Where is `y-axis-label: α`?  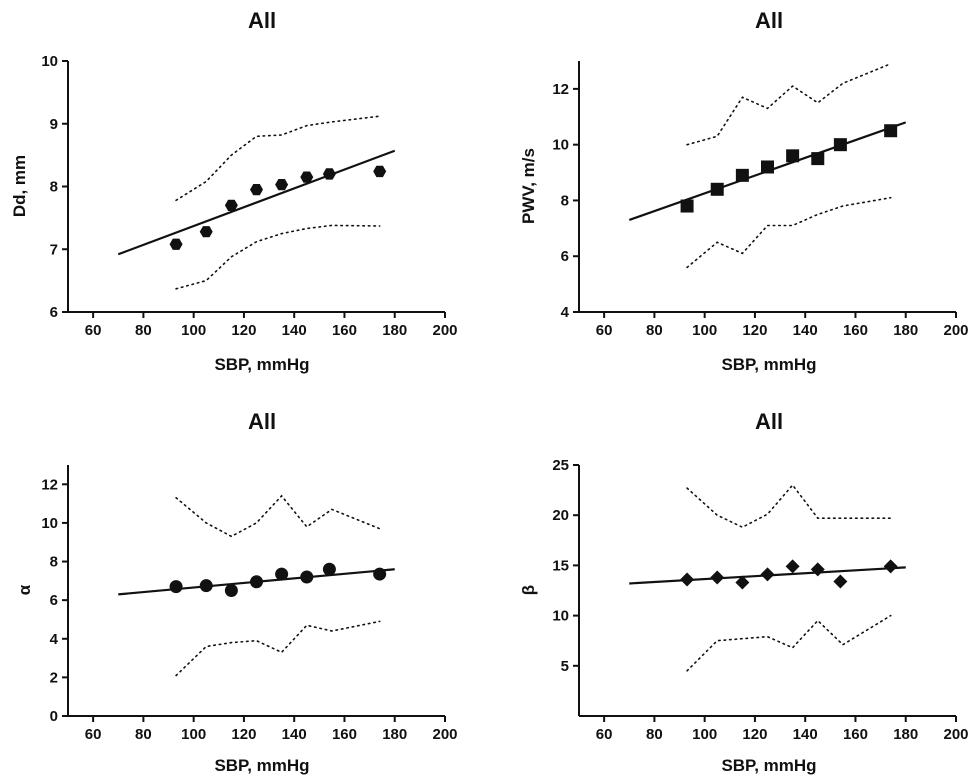
y-axis-label: α is located at coordinates (24, 589).